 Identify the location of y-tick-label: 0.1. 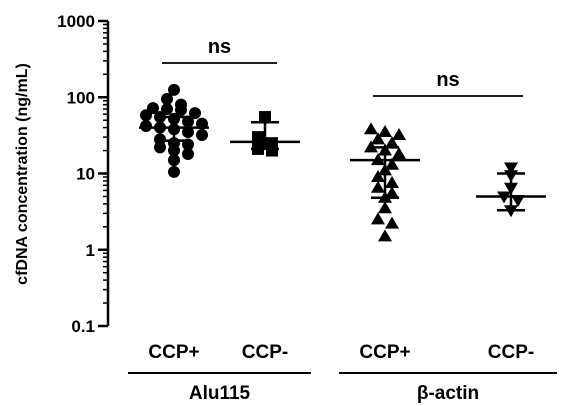
(83, 326).